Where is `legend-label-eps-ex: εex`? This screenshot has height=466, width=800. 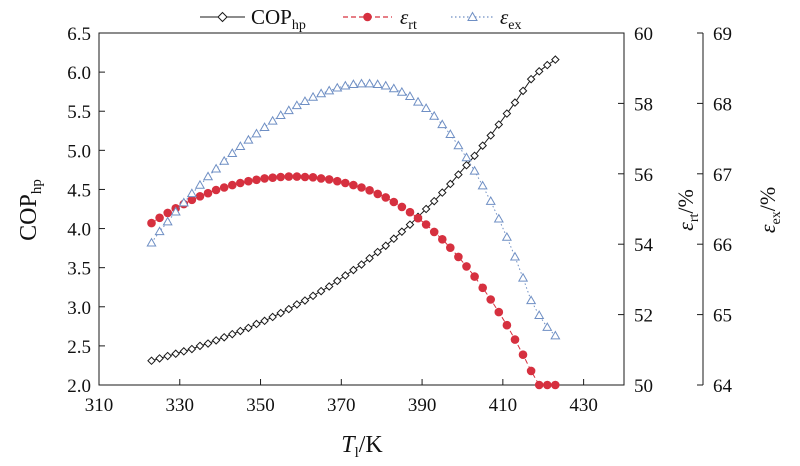
legend-label-eps-ex: εex is located at coordinates (511, 19).